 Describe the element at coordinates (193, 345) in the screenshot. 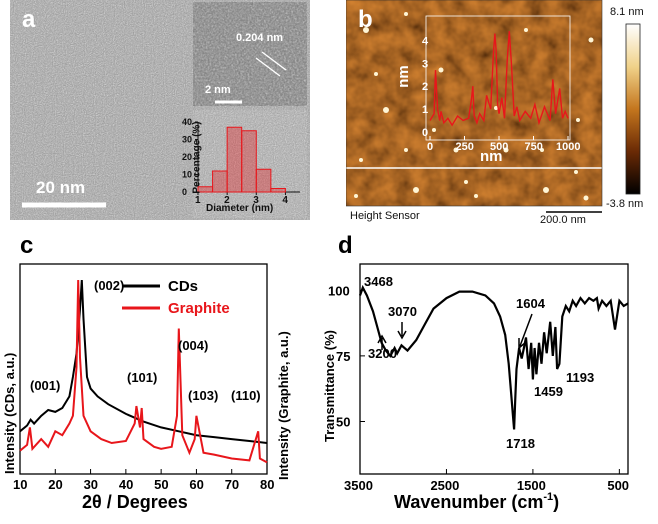

I see `xrd-annotation: (004)` at that location.